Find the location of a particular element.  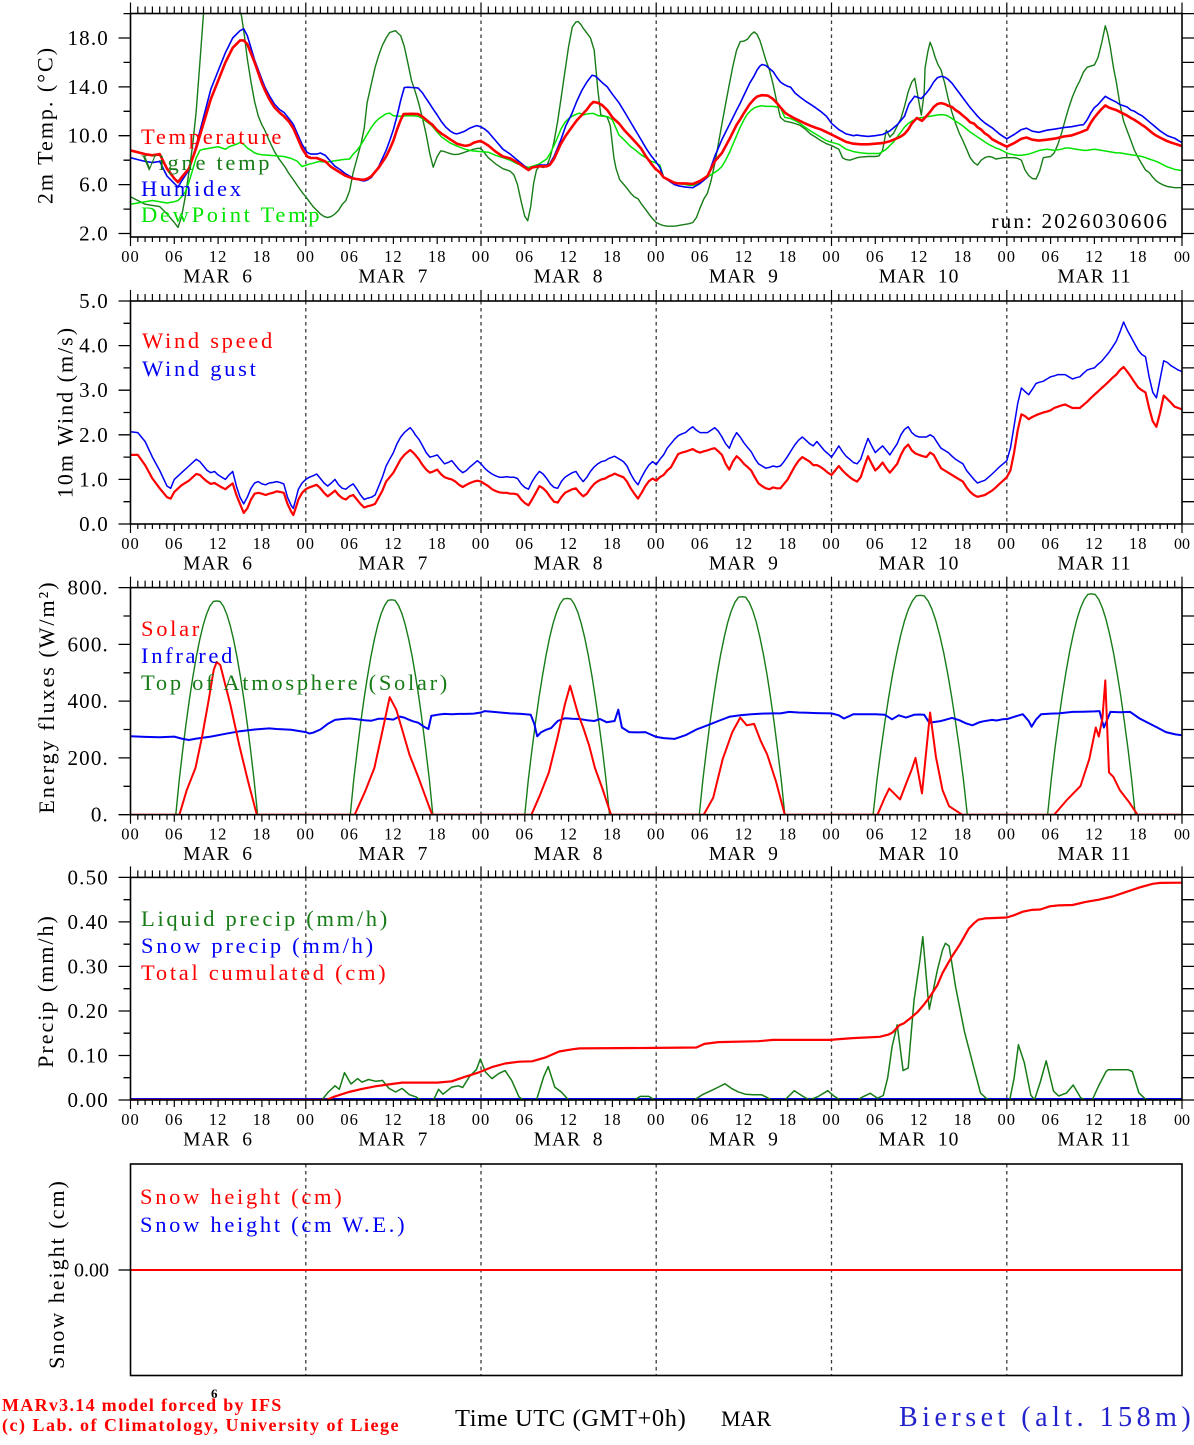

svg-text: 10.0 is located at coordinates (88, 136).